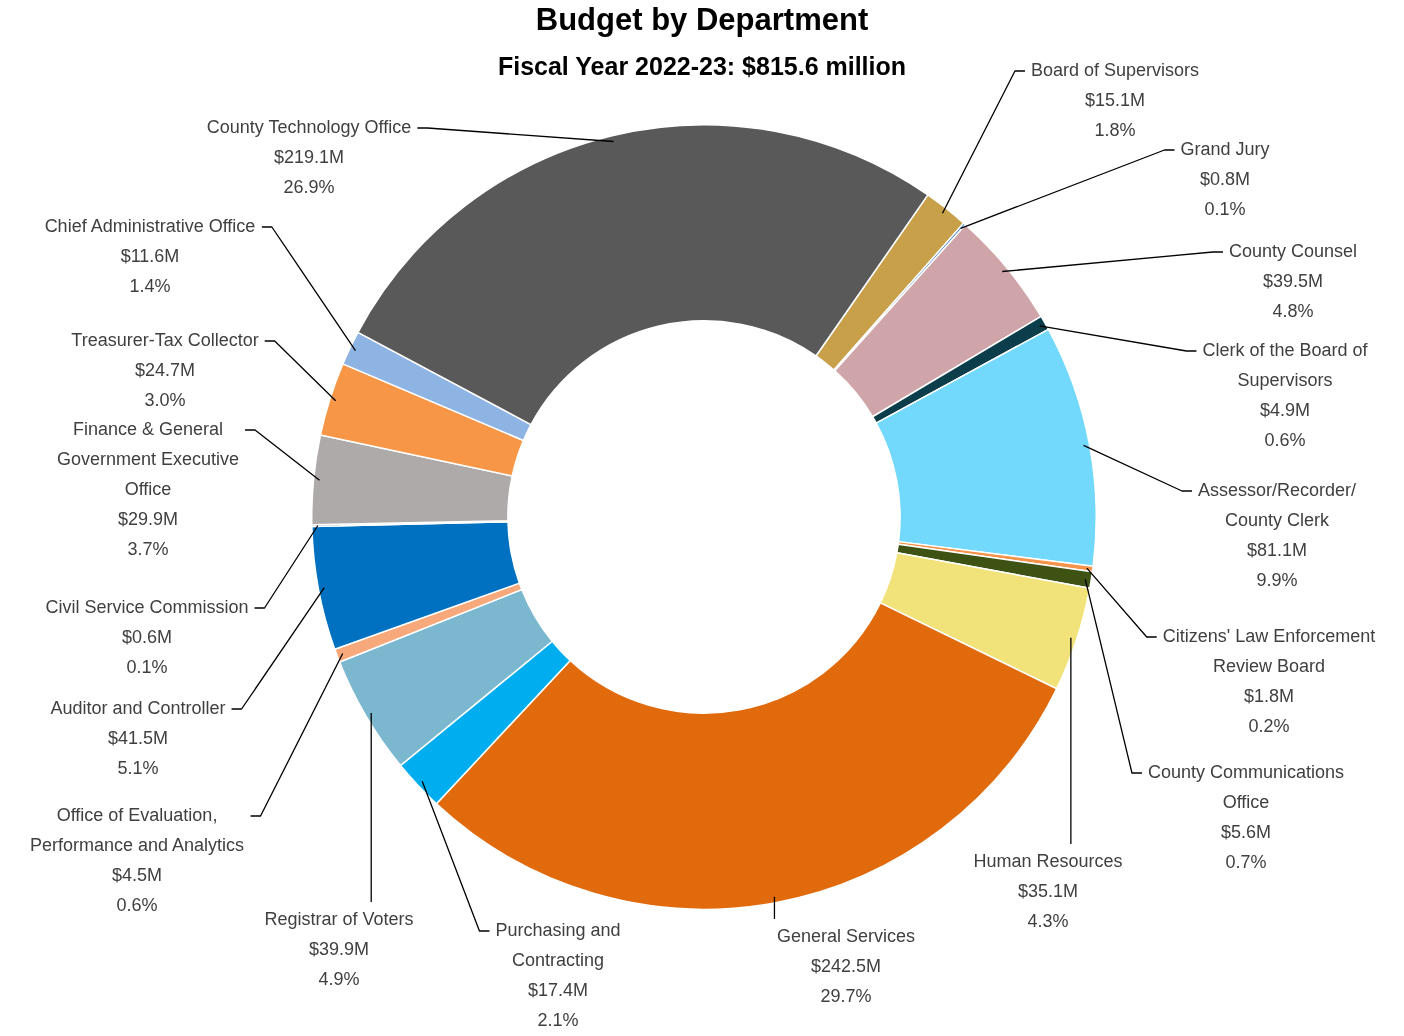  I want to click on data-label: $0.6M, so click(147, 636).